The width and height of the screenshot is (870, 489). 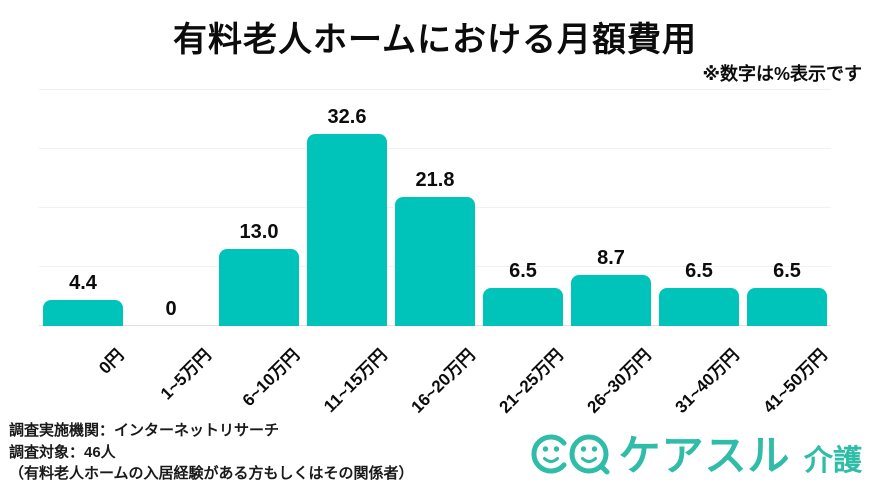 I want to click on value-label: 21.8, so click(x=435, y=180).